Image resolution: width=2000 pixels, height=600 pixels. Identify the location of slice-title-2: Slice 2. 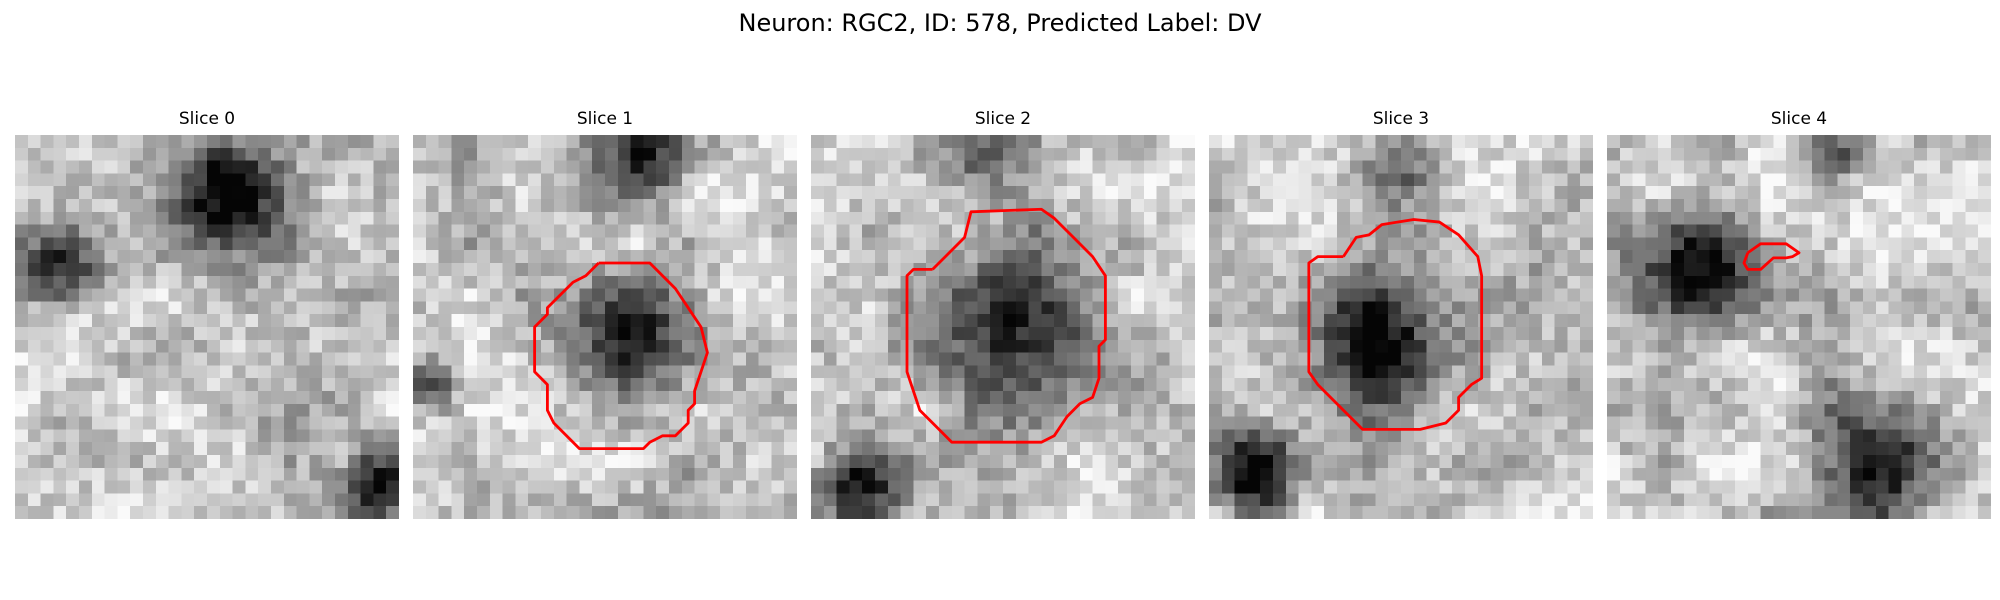
(1003, 119).